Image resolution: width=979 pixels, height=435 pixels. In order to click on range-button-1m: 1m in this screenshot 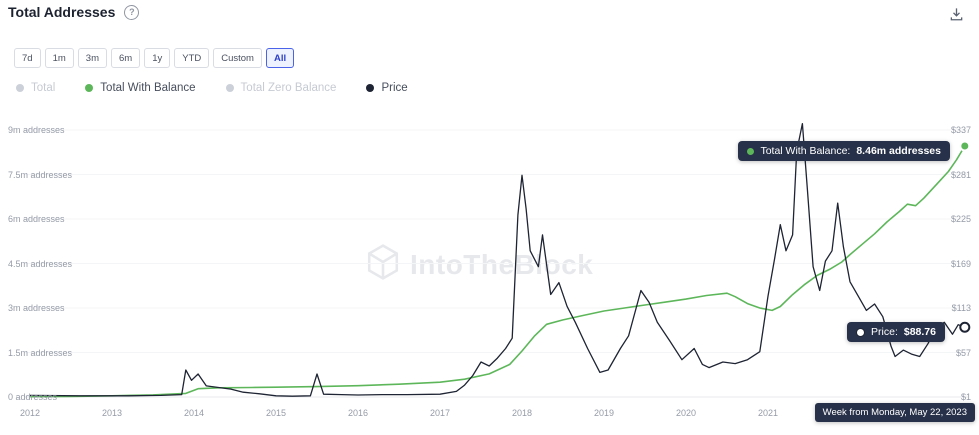, I will do `click(59, 58)`.